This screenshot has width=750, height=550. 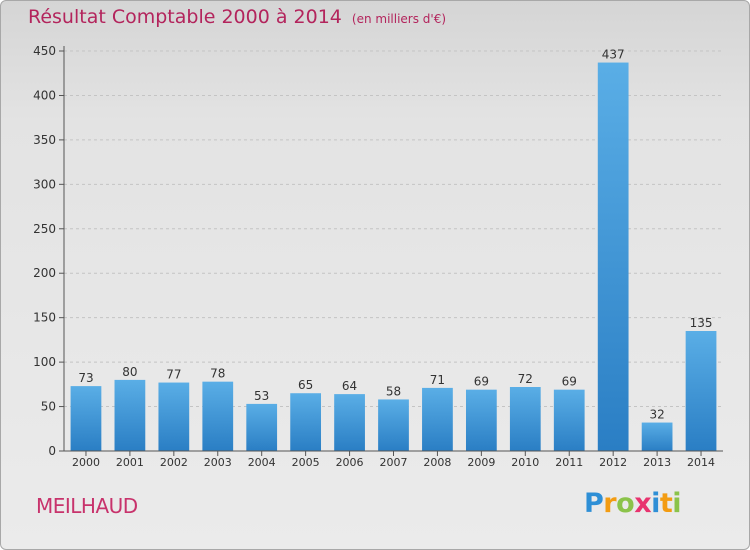 What do you see at coordinates (305, 385) in the screenshot?
I see `data-label: 65` at bounding box center [305, 385].